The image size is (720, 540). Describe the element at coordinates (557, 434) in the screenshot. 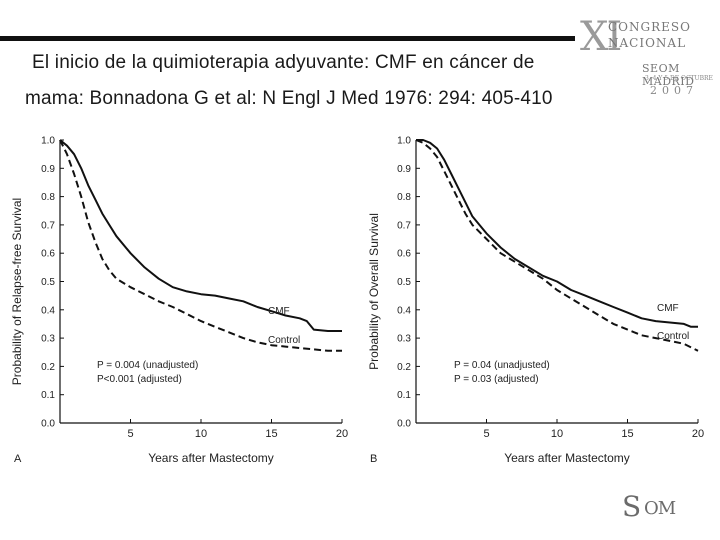

I see `chart2-x-tick-label: 10` at that location.